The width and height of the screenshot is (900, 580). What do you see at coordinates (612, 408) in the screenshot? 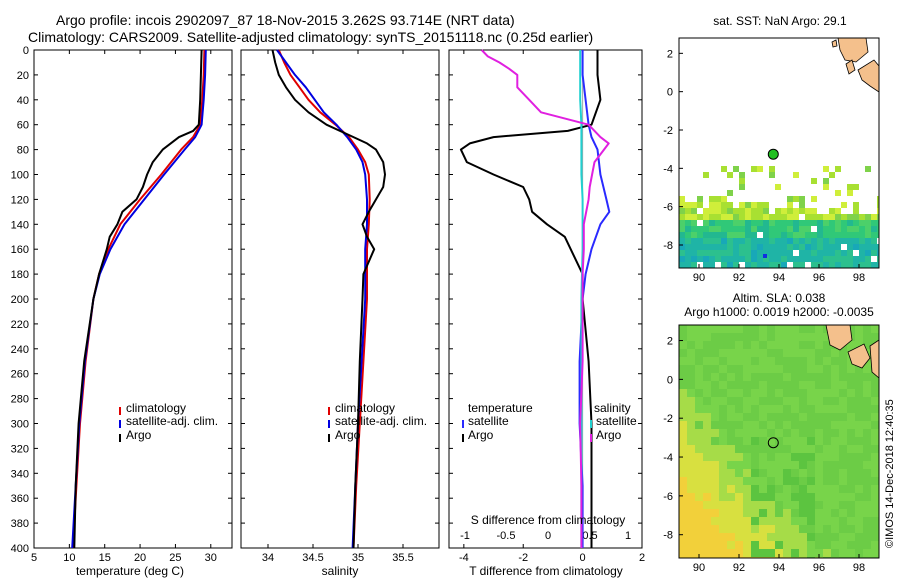
I see `legend-salinity-title: salinity` at bounding box center [612, 408].